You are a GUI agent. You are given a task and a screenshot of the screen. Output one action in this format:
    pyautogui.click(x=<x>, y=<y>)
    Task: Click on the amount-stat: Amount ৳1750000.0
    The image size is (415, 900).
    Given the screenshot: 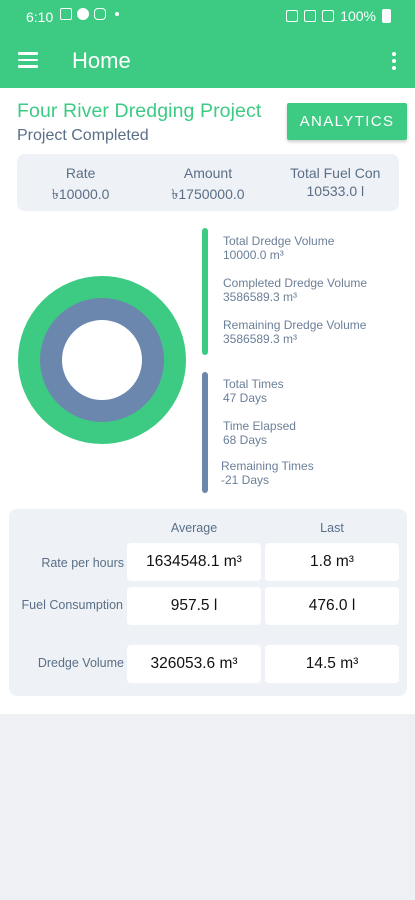 What is the action you would take?
    pyautogui.click(x=207, y=182)
    